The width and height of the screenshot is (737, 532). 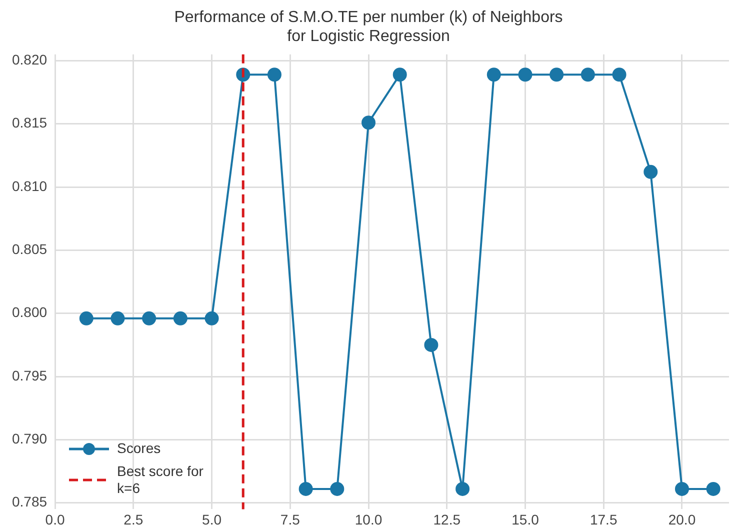 What do you see at coordinates (604, 519) in the screenshot?
I see `x-tick-label: 17.5` at bounding box center [604, 519].